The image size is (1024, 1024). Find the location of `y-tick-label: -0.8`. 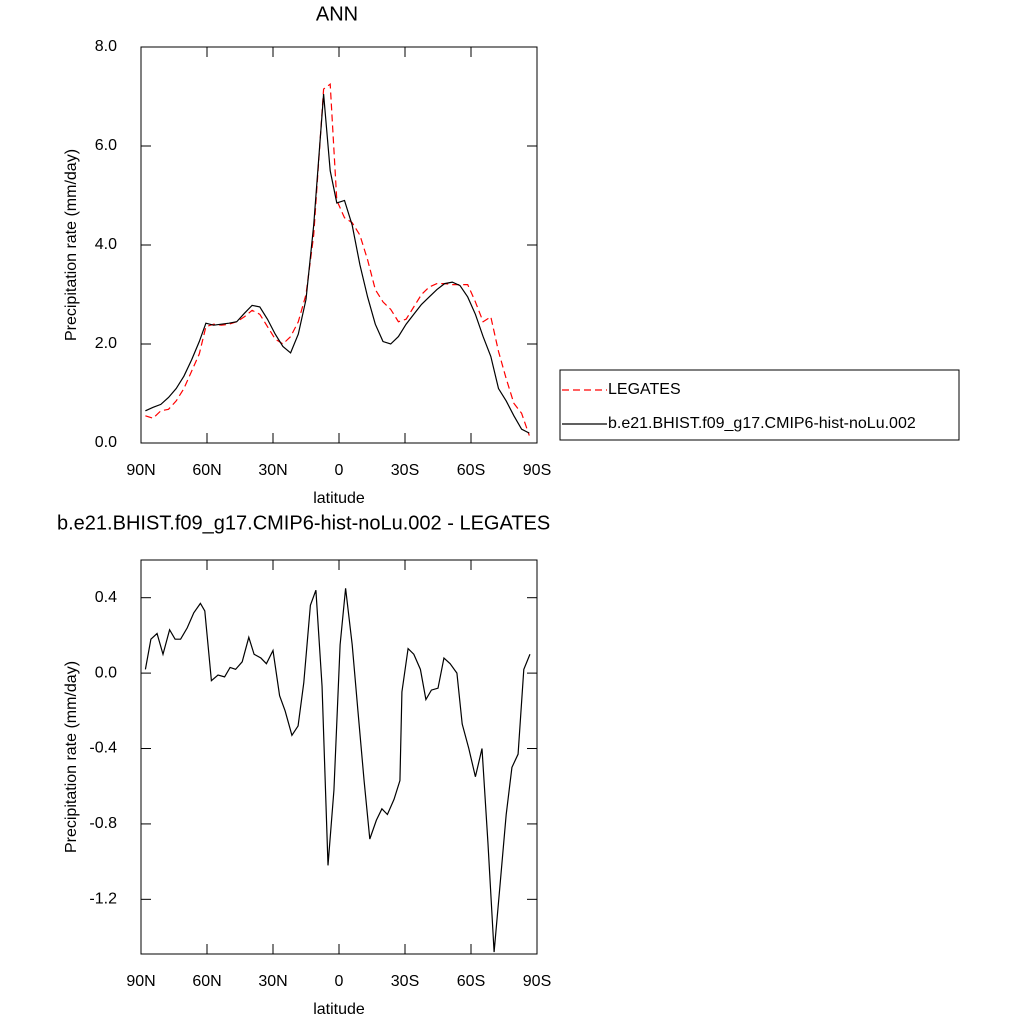

y-tick-label: -0.8 is located at coordinates (103, 823).